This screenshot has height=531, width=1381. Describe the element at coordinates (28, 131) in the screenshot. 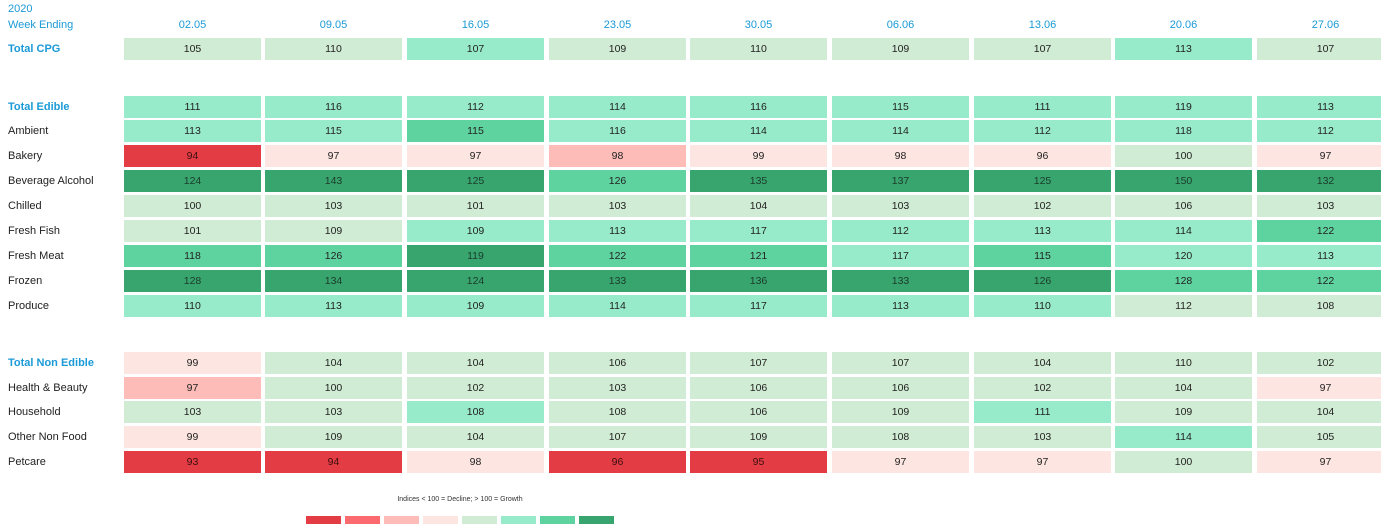

I see `row-label: Ambient` at that location.